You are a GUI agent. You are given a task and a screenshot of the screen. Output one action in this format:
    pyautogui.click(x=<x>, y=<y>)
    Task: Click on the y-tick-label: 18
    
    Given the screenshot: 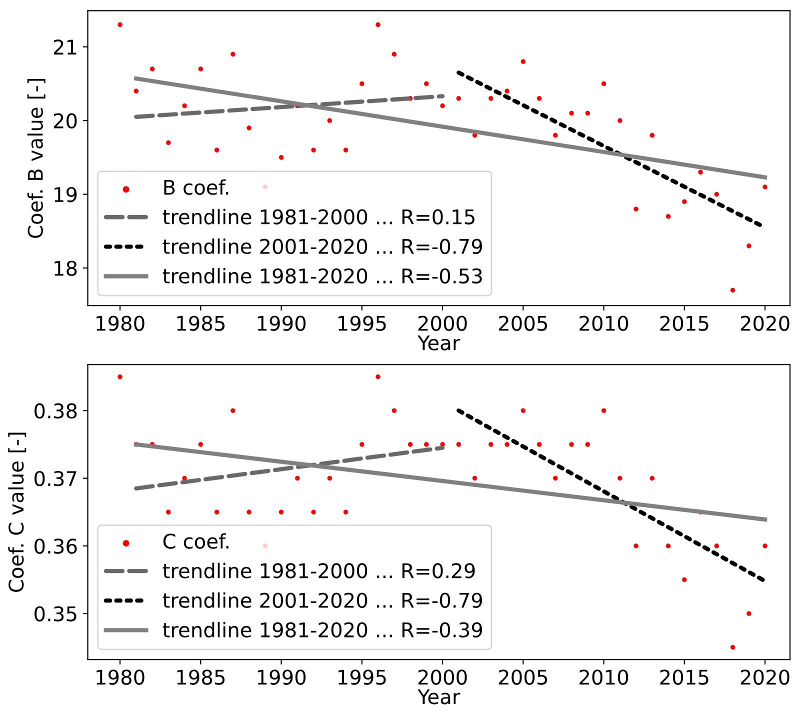 What is the action you would take?
    pyautogui.click(x=65, y=268)
    